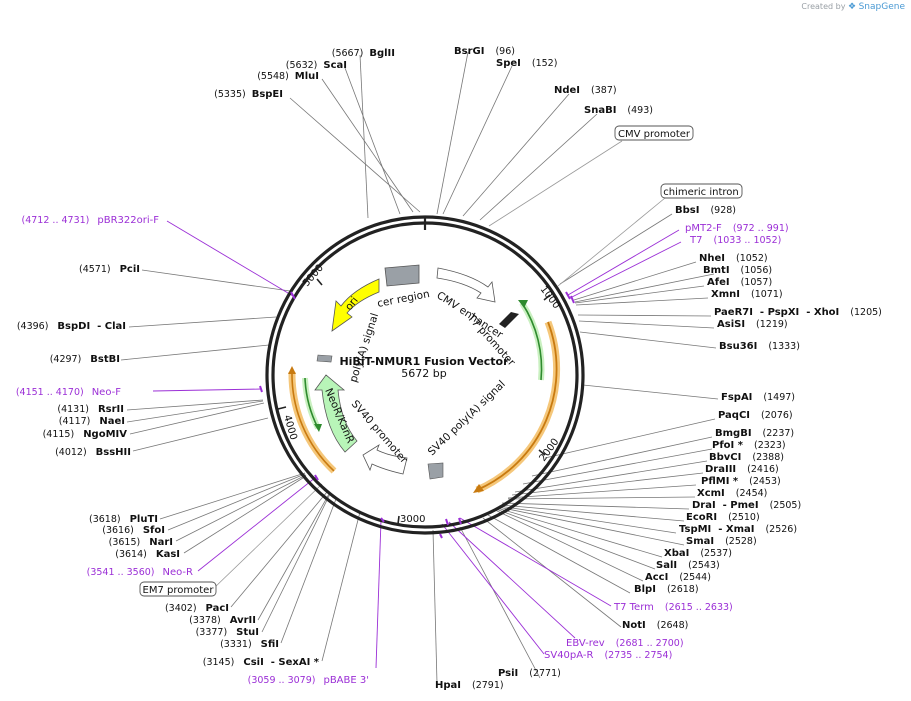  Describe the element at coordinates (754, 433) in the screenshot. I see `site-label-bmgbi: BmgBI (2237)` at that location.